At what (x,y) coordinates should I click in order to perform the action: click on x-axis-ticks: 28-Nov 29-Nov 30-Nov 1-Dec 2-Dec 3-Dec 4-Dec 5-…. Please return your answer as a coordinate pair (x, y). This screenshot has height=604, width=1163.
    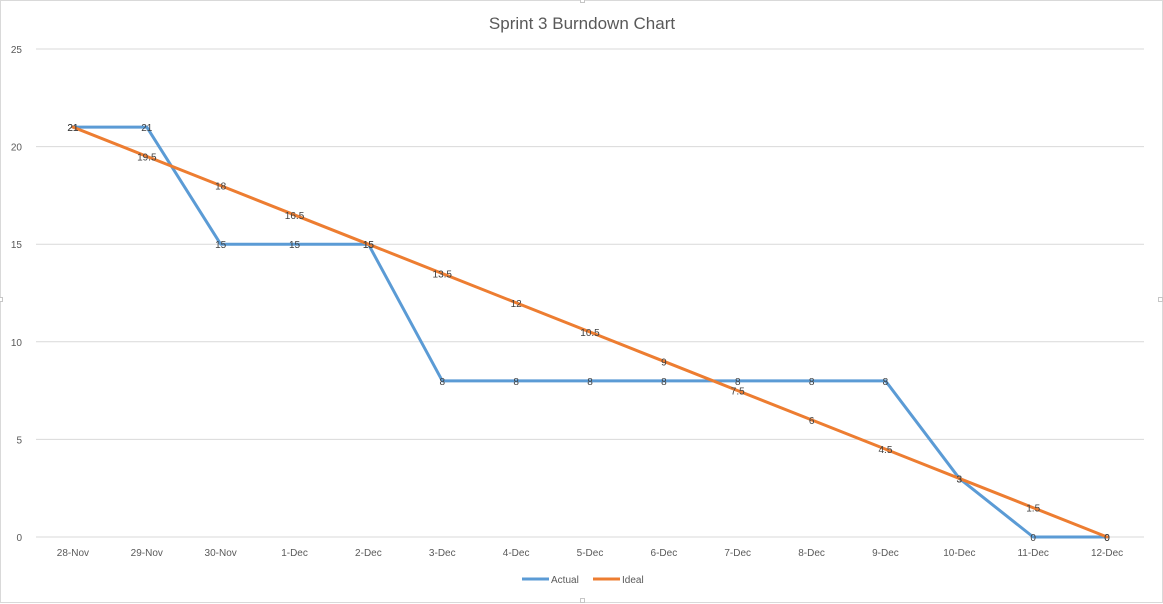
    Looking at the image, I should click on (590, 553).